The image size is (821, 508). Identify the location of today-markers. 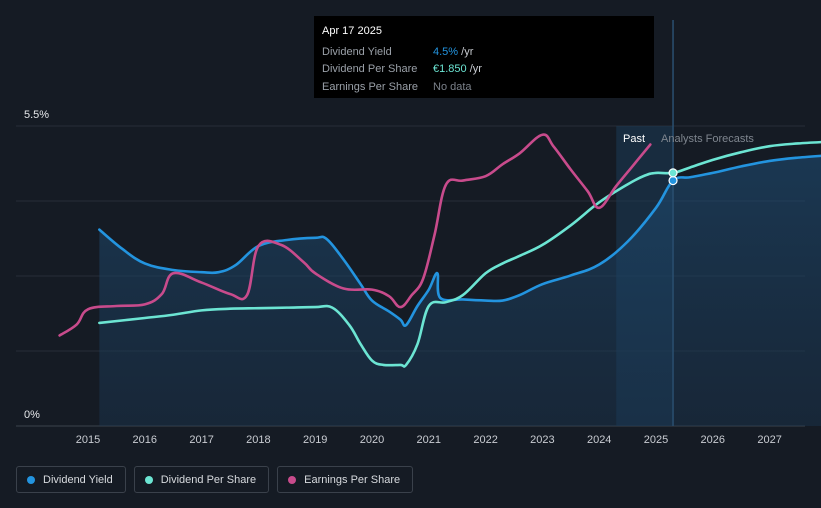
(673, 177).